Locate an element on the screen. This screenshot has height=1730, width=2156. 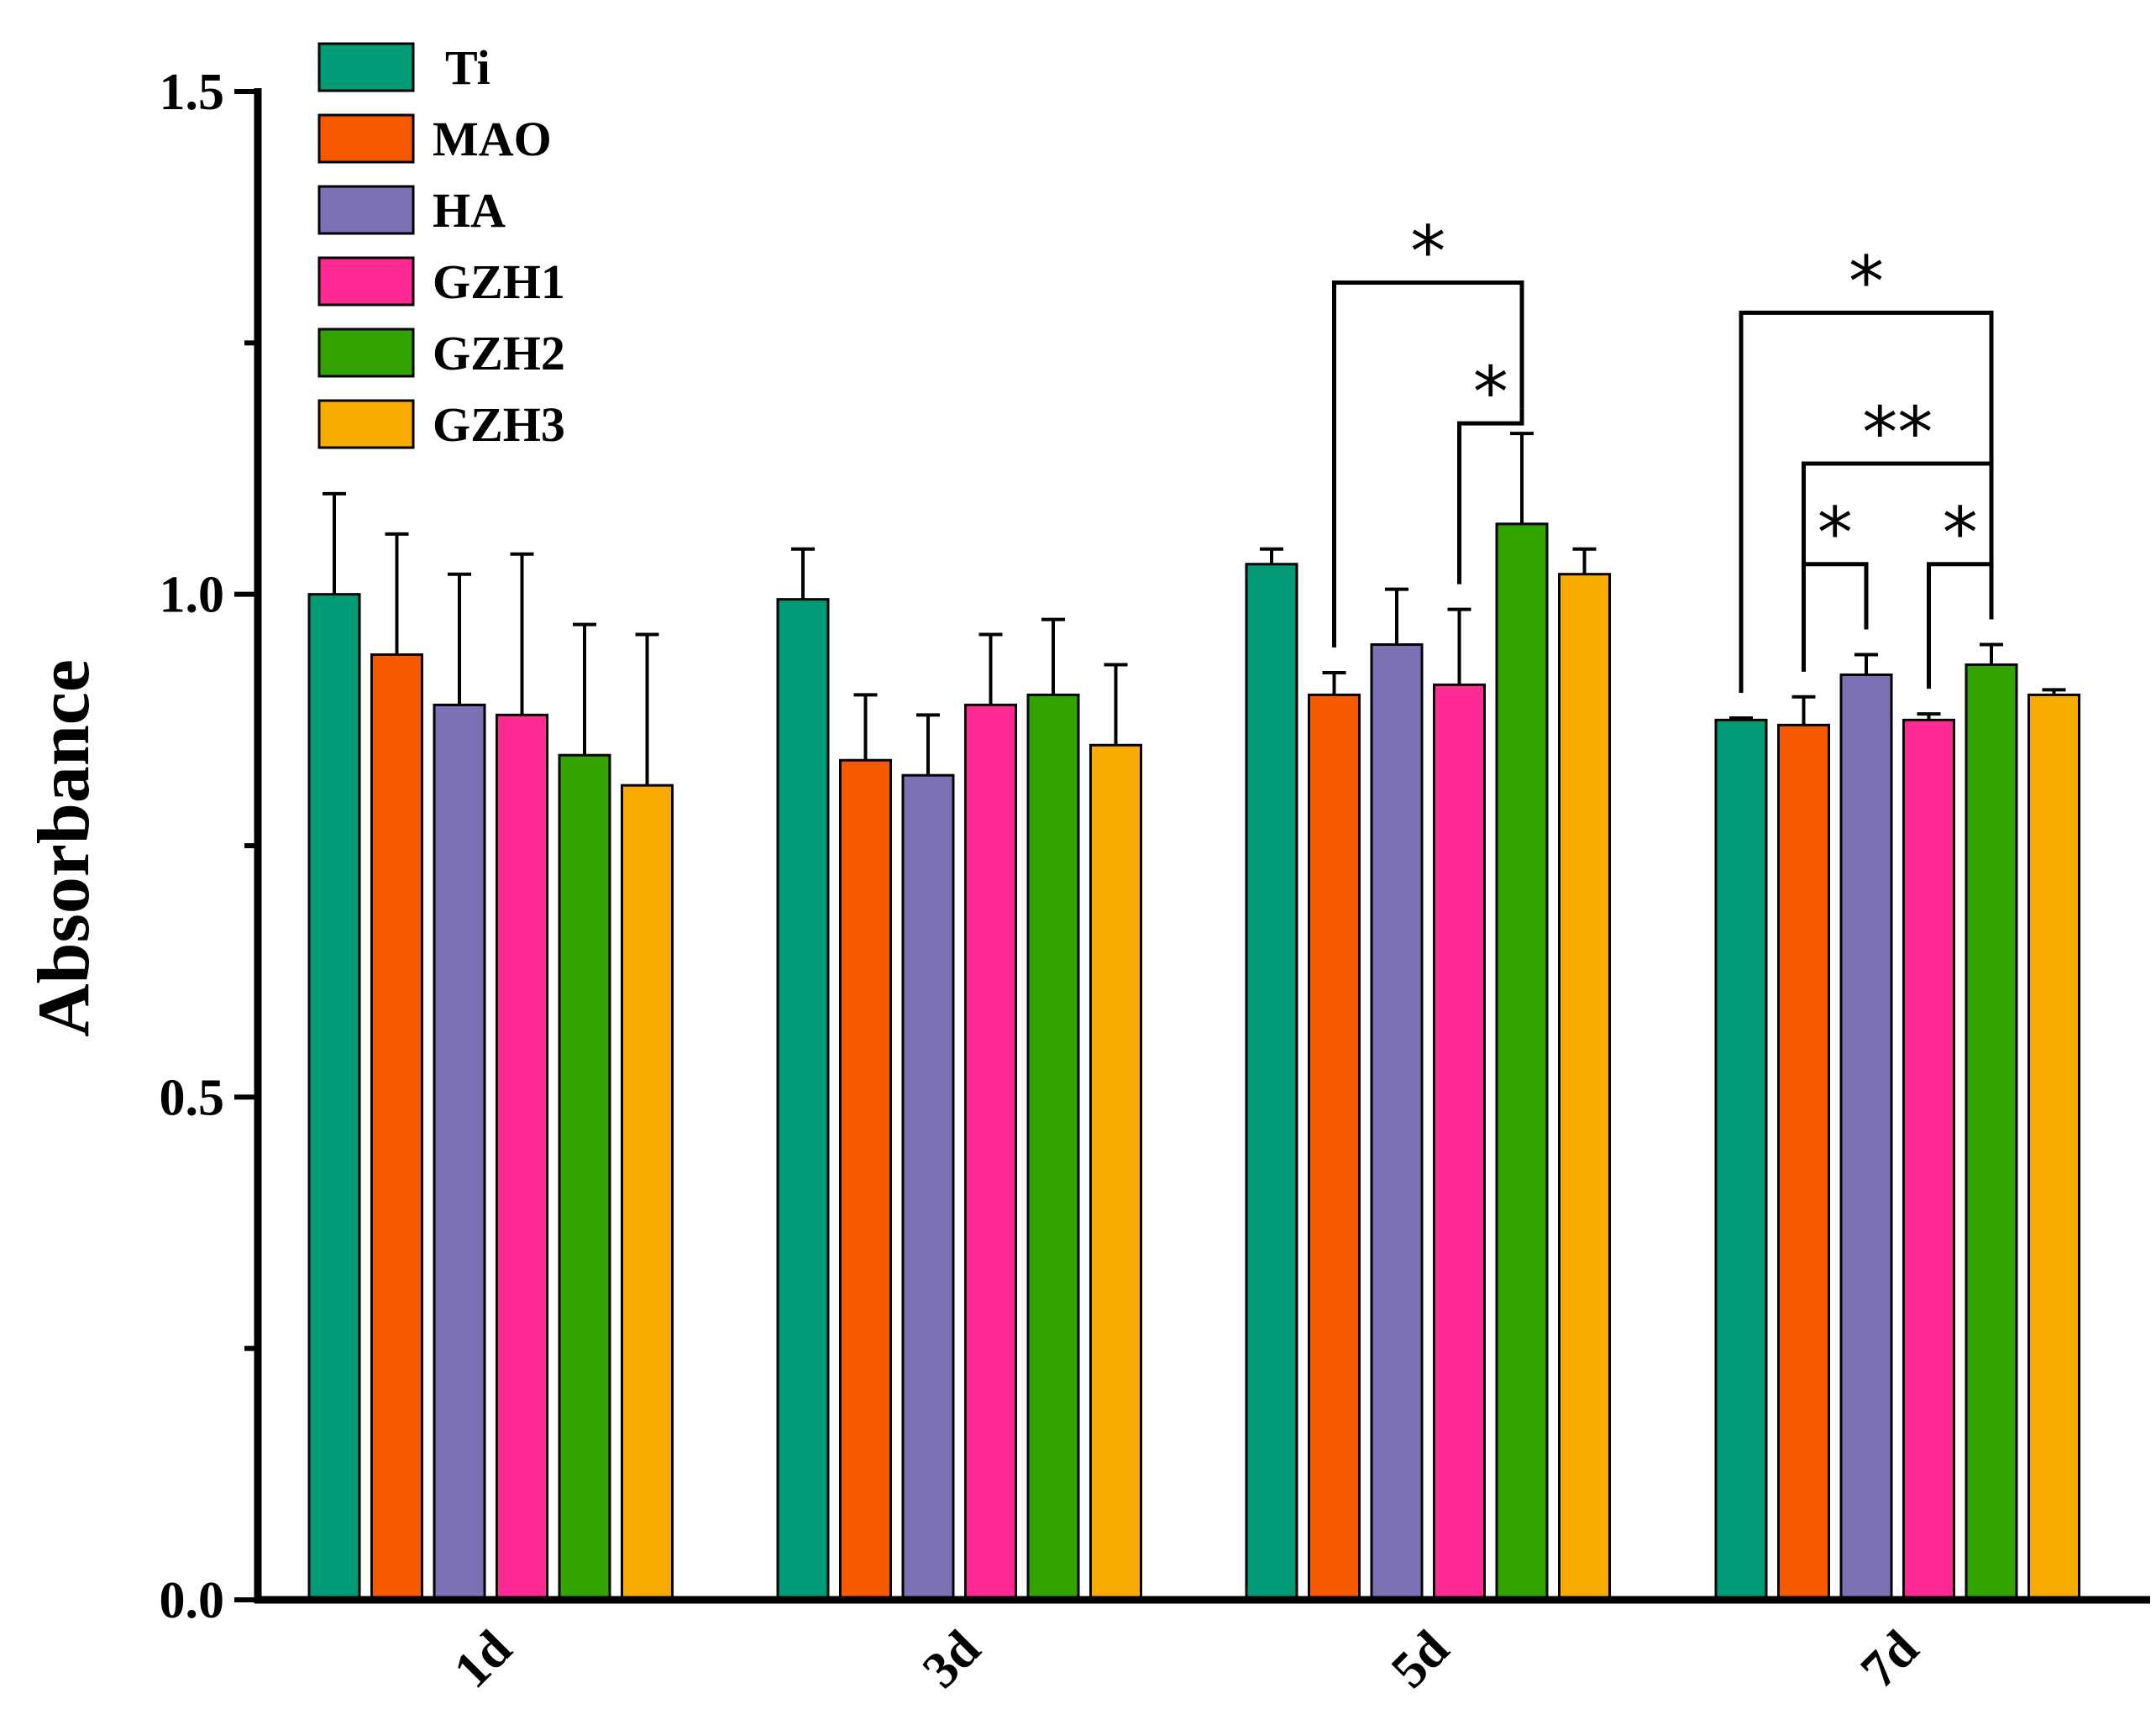
bar-ha-5d is located at coordinates (1397, 1122).